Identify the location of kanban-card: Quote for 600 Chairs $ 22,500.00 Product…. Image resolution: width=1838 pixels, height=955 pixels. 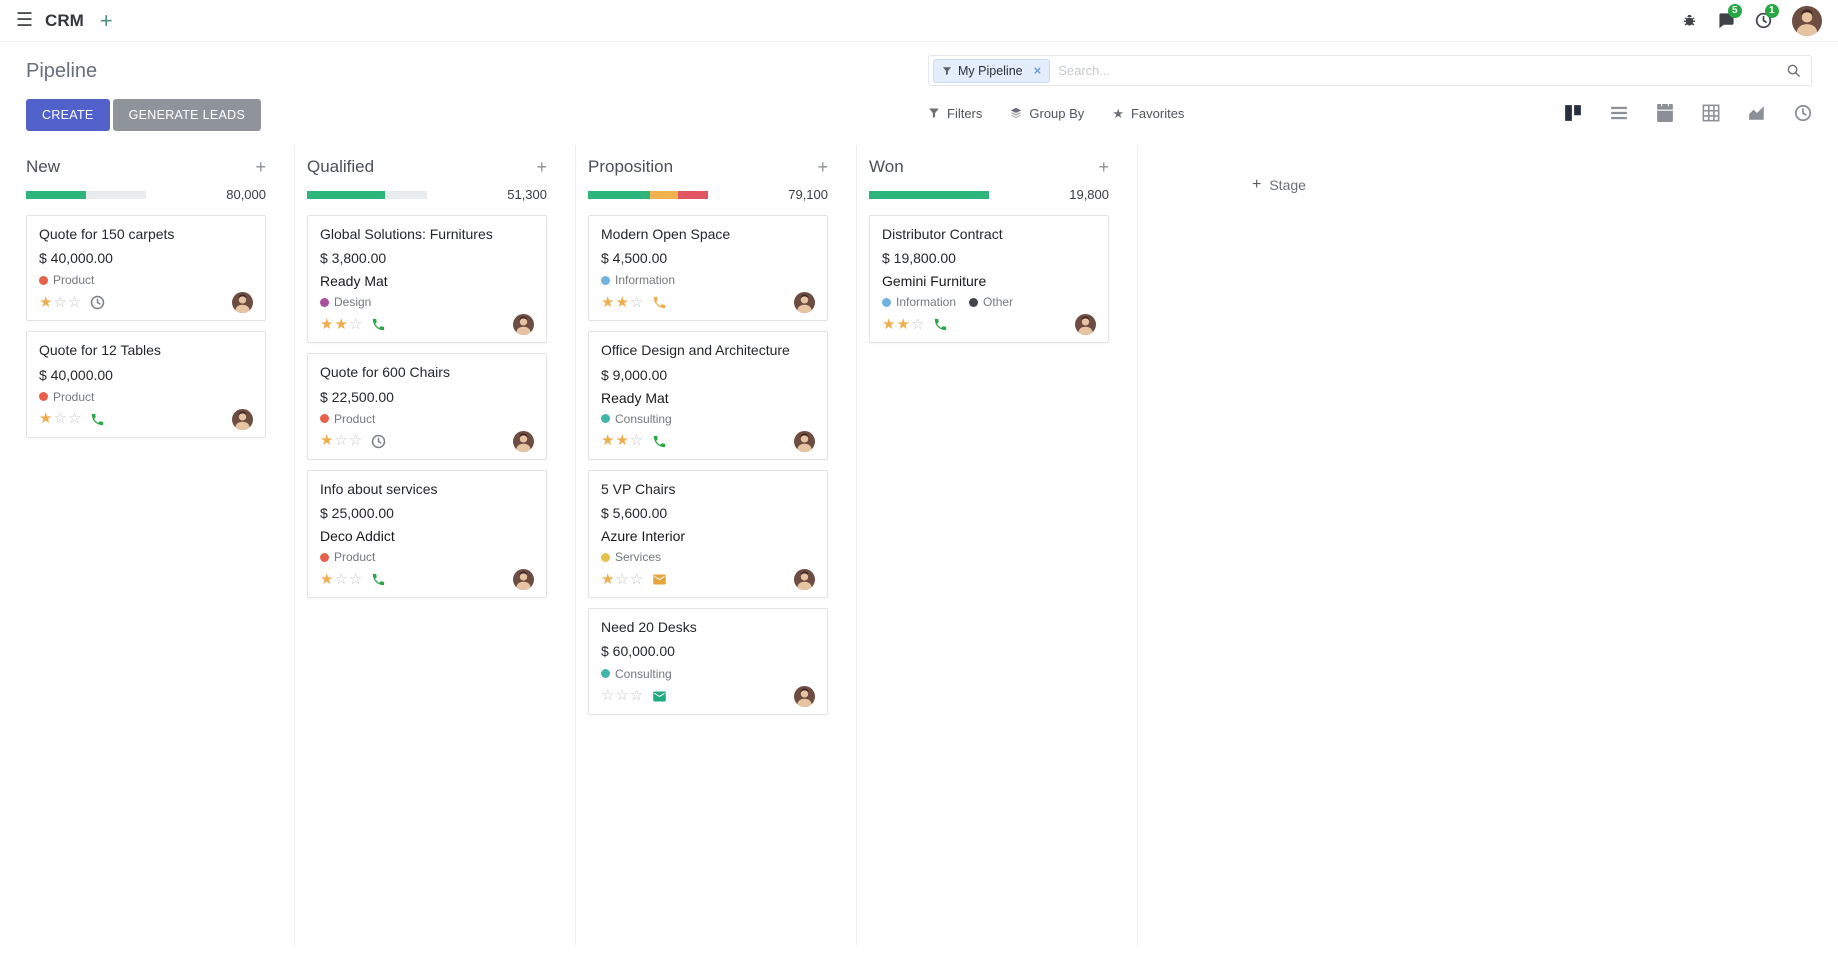
(427, 406).